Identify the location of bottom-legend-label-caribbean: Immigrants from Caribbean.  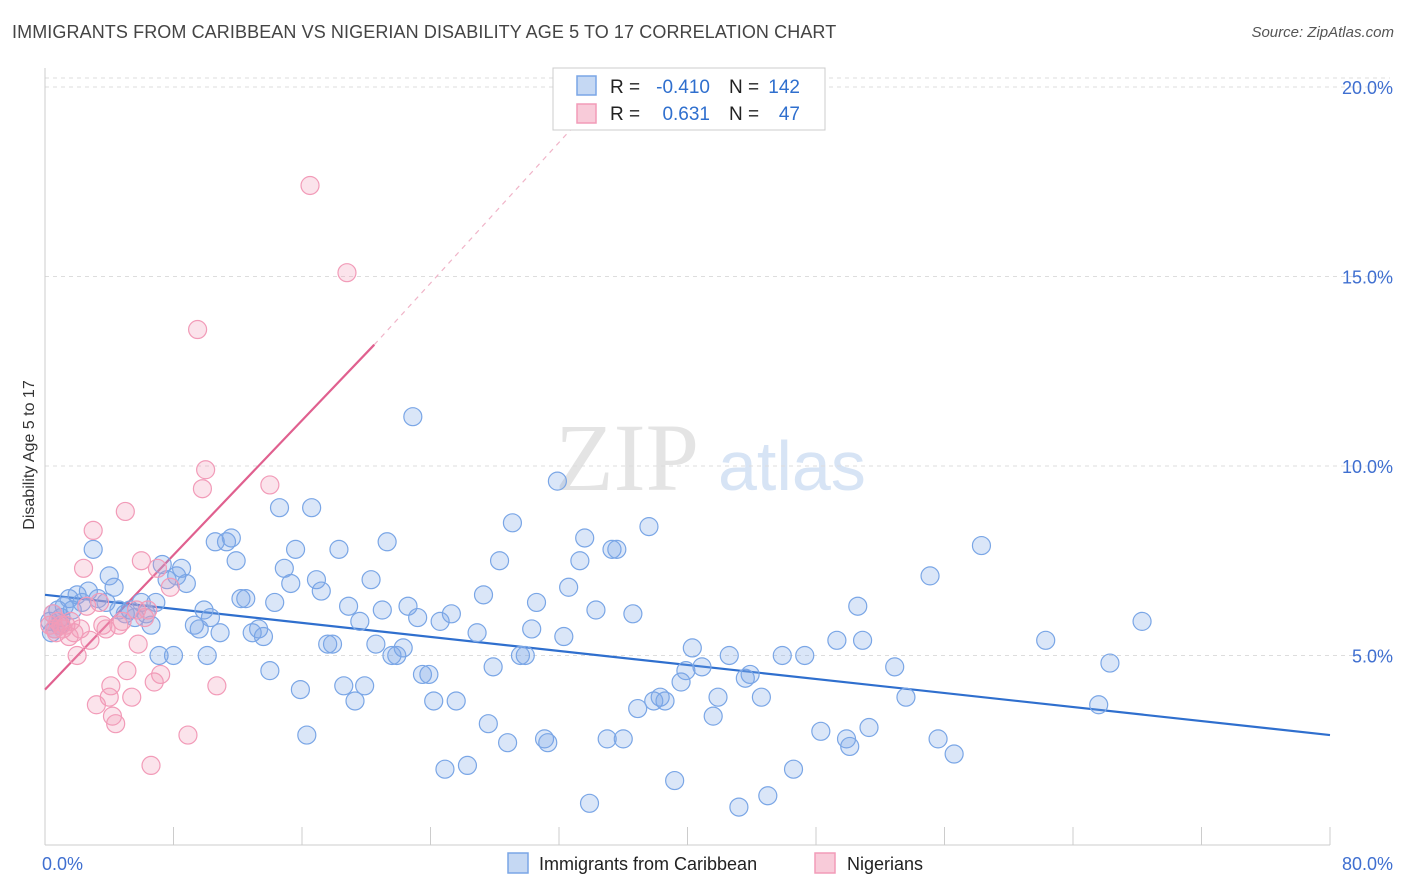
(648, 864).